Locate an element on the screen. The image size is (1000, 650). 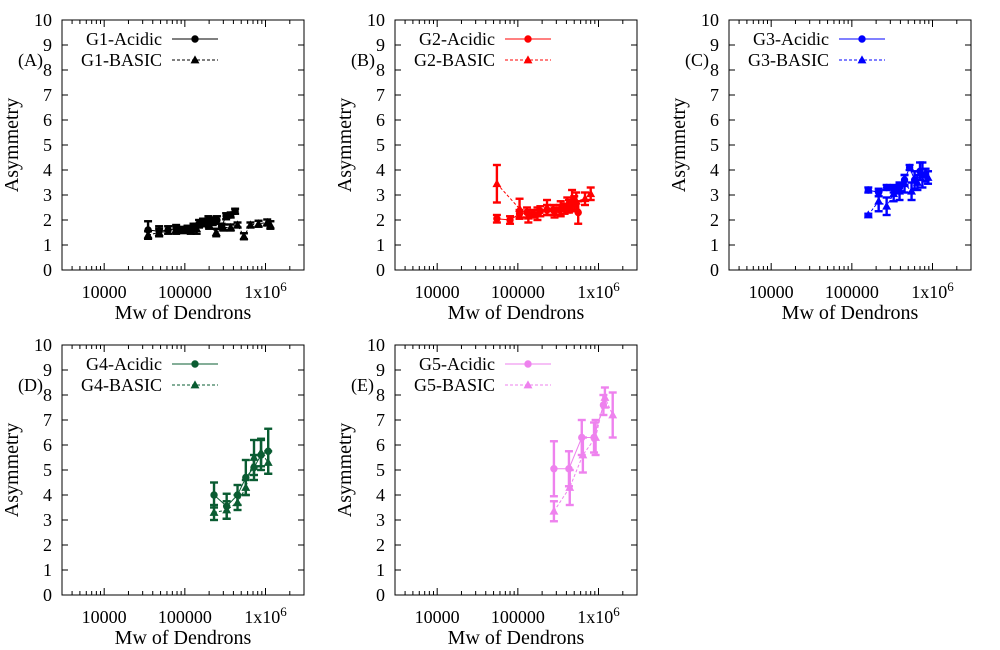
legend-label: G2-BASIC is located at coordinates (454, 60).